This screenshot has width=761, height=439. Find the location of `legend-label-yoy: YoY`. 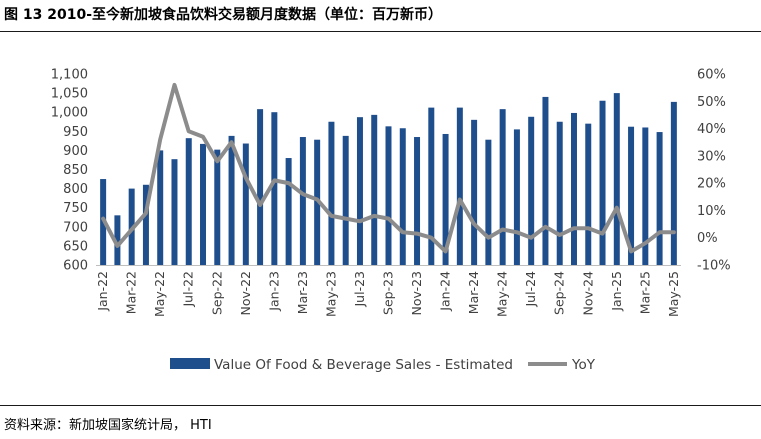

legend-label-yoy: YoY is located at coordinates (583, 365).